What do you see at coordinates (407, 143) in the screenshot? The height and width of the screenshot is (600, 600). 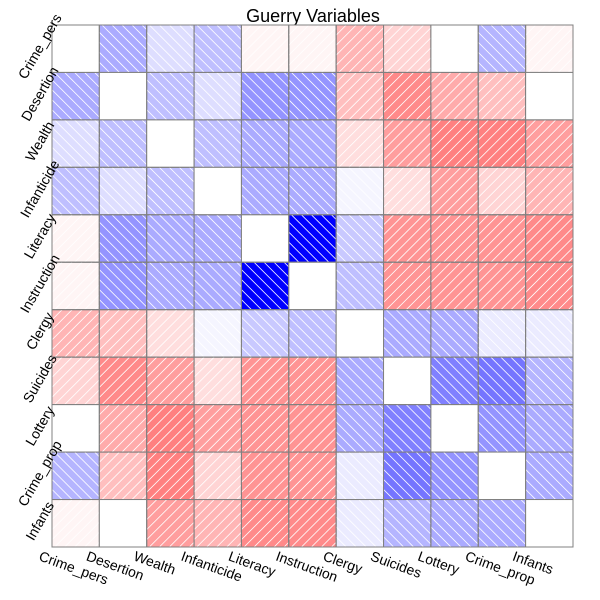 I see `heatmap-cell-wealth-suicides` at bounding box center [407, 143].